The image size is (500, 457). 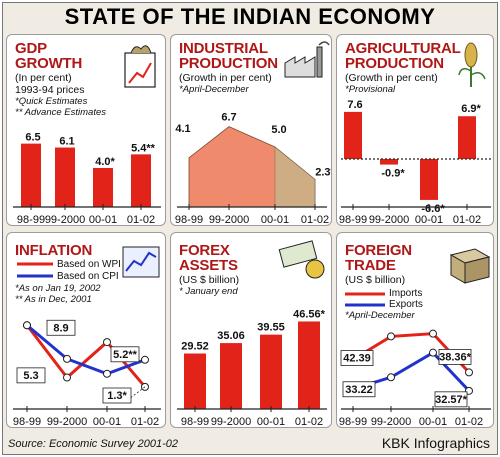 I want to click on trade-exports-end-label: 32.57*, so click(x=451, y=400).